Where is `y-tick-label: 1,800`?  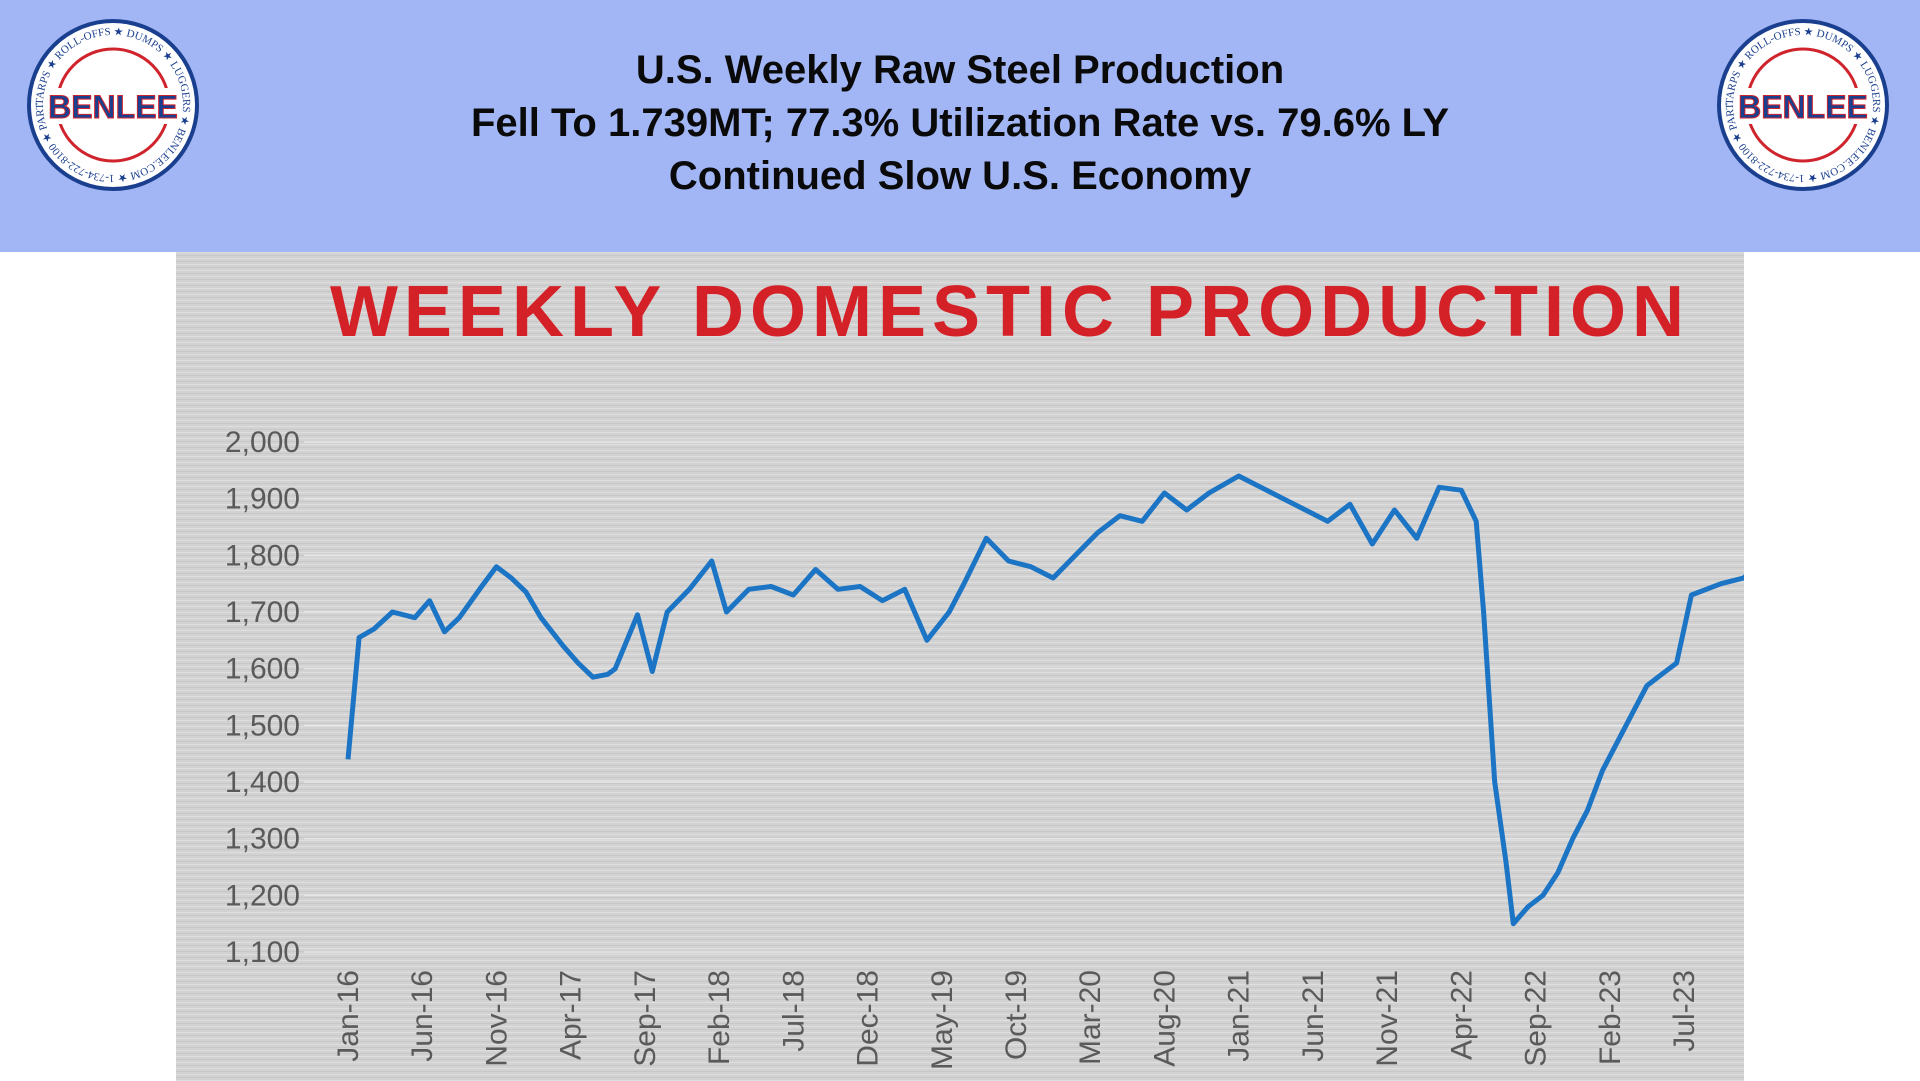
y-tick-label: 1,800 is located at coordinates (262, 555).